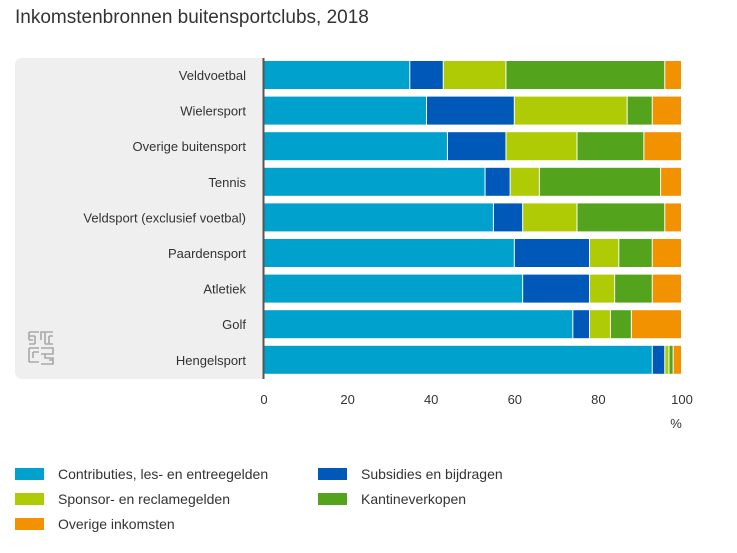 The height and width of the screenshot is (553, 737). I want to click on category-label: Overige buitensport, so click(190, 146).